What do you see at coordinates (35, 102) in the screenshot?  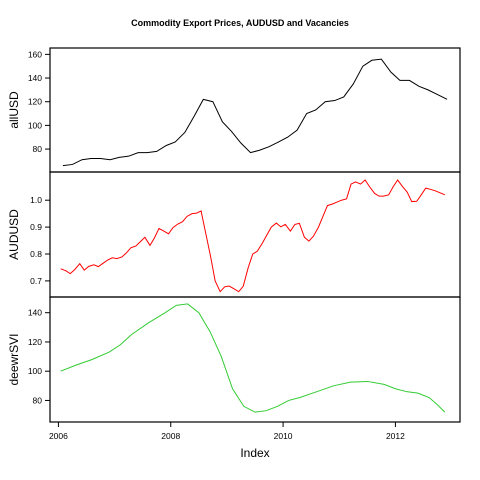 I see `y-tick-label-0-2: 120` at bounding box center [35, 102].